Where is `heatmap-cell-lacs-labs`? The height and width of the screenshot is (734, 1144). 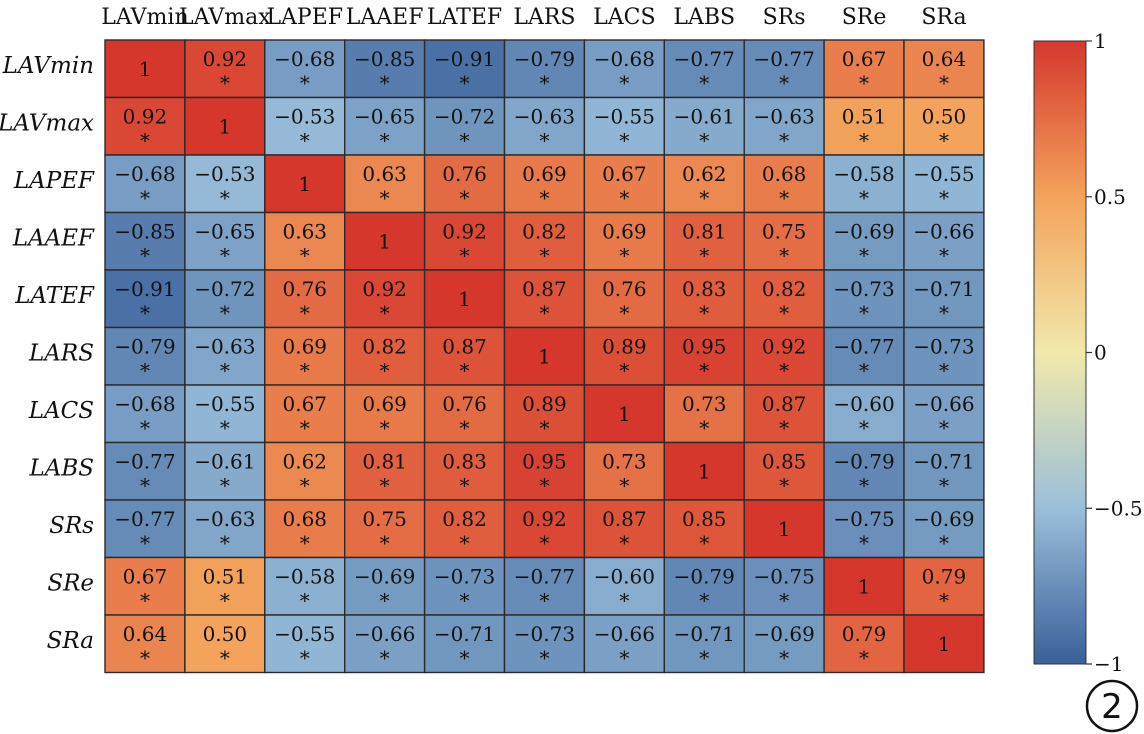 heatmap-cell-lacs-labs is located at coordinates (704, 414).